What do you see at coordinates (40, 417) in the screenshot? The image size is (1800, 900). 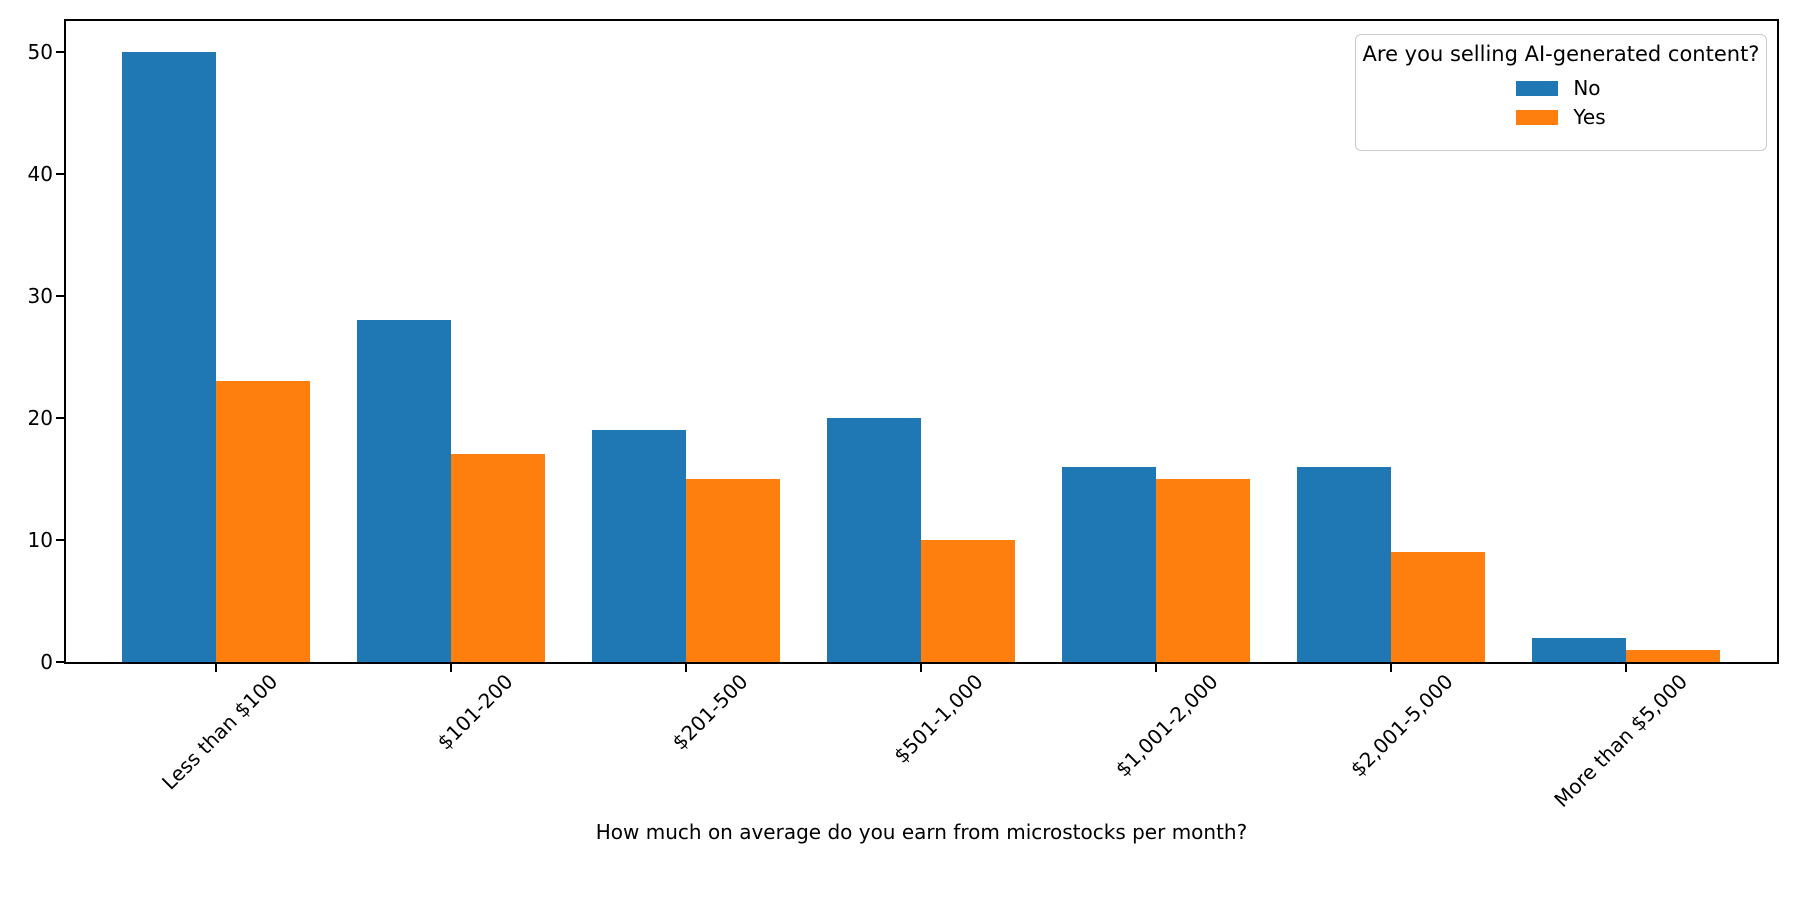 I see `y-tick-label: 20` at bounding box center [40, 417].